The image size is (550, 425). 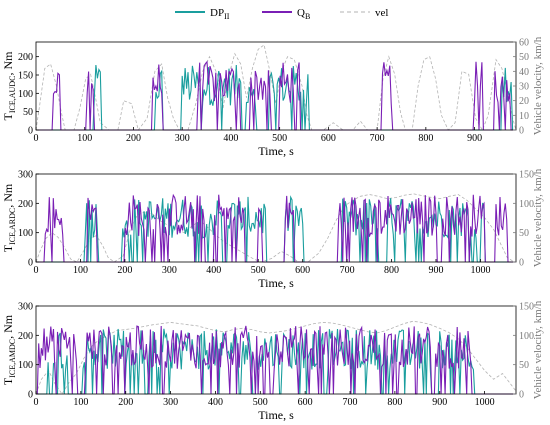 What do you see at coordinates (524, 101) in the screenshot?
I see `y2-tick-label: 20` at bounding box center [524, 101].